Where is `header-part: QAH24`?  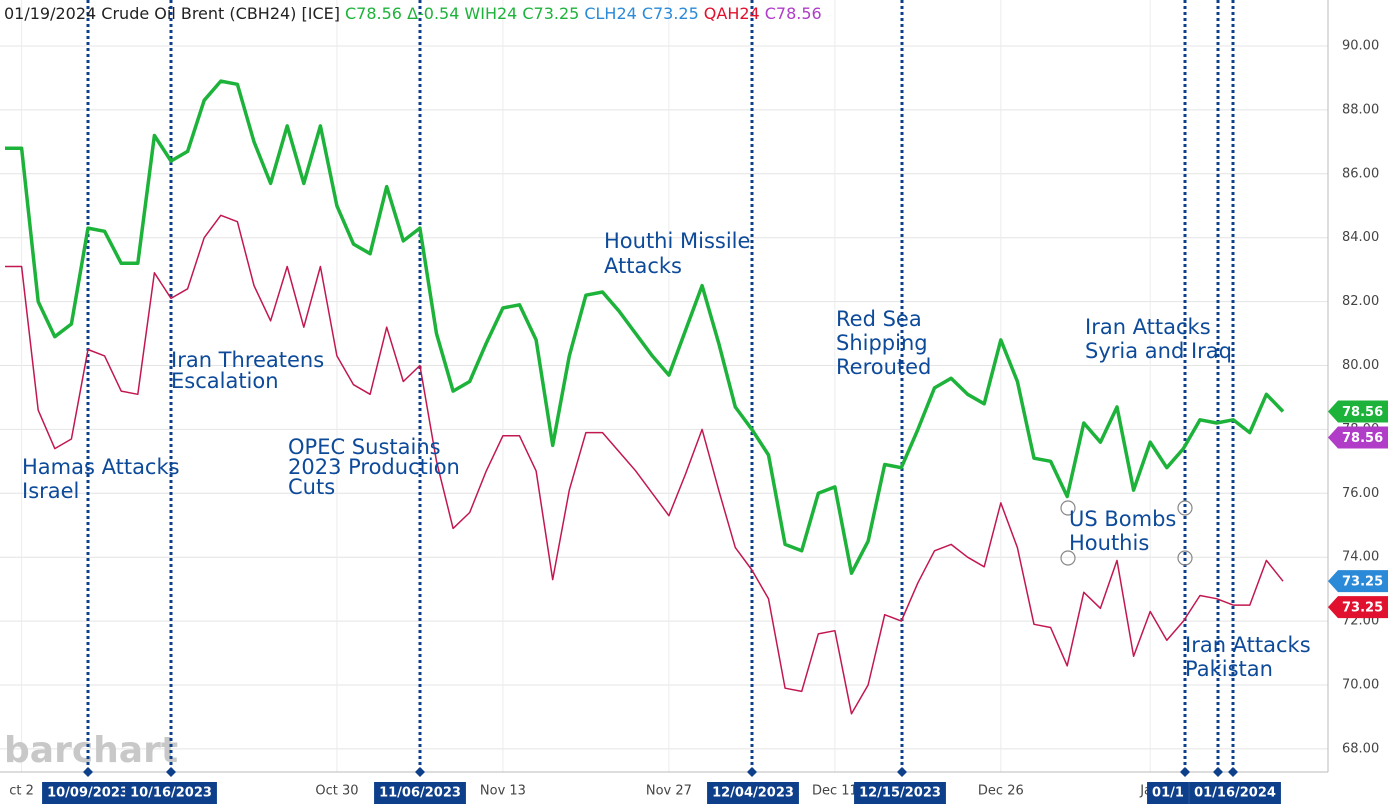
header-part: QAH24 is located at coordinates (732, 13).